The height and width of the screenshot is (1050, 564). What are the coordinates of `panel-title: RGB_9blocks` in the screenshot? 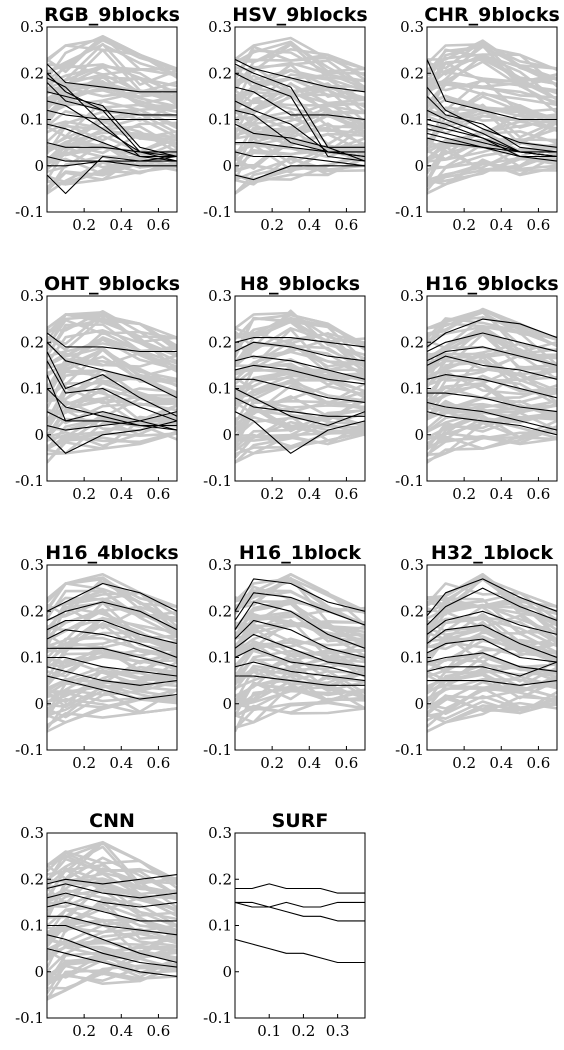 It's located at (112, 15).